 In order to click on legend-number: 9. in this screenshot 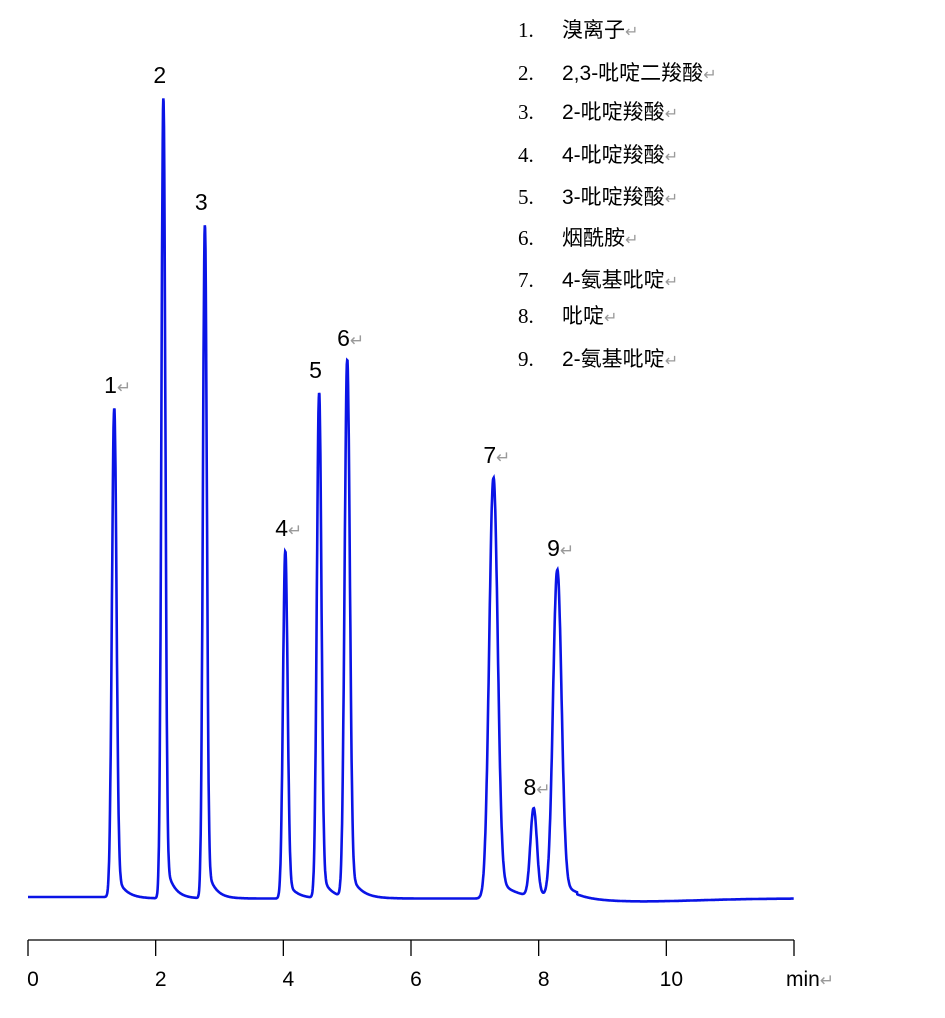, I will do `click(526, 359)`.